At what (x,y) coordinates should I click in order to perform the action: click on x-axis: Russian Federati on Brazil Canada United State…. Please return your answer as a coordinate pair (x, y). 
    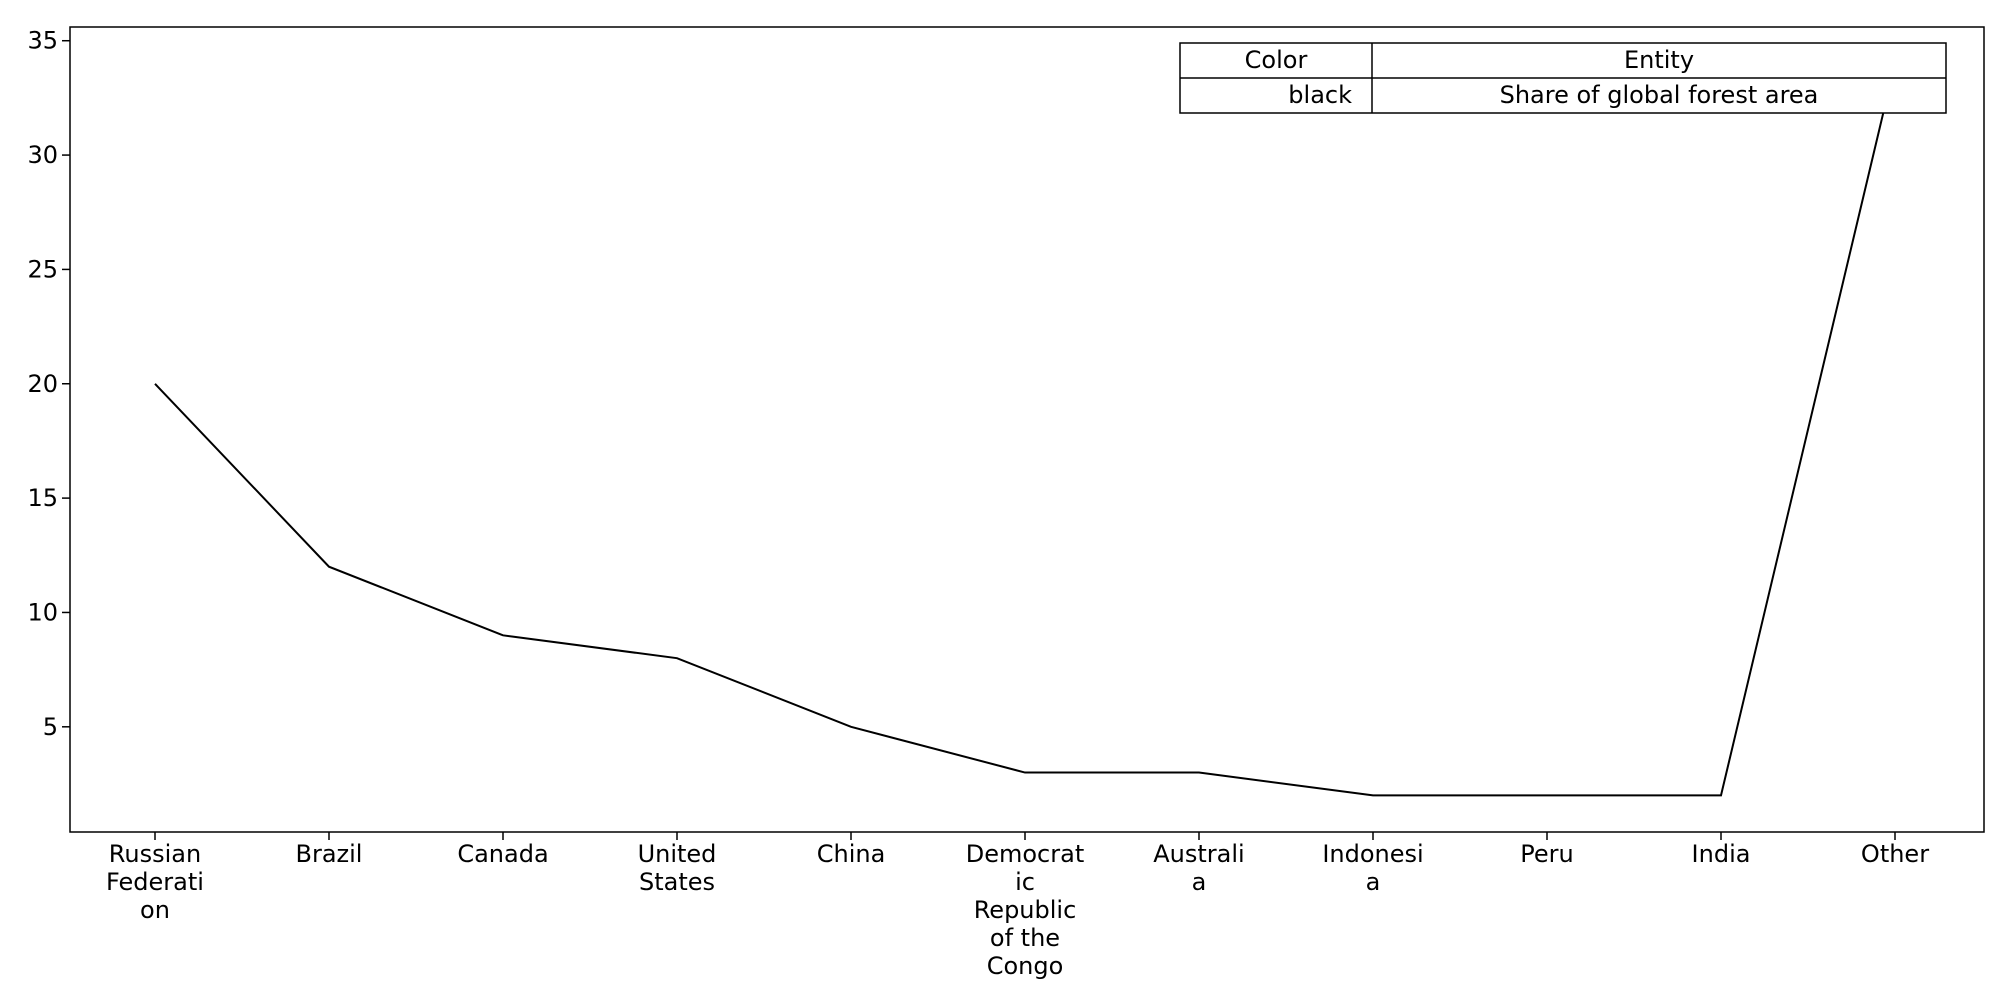
    Looking at the image, I should click on (1017, 906).